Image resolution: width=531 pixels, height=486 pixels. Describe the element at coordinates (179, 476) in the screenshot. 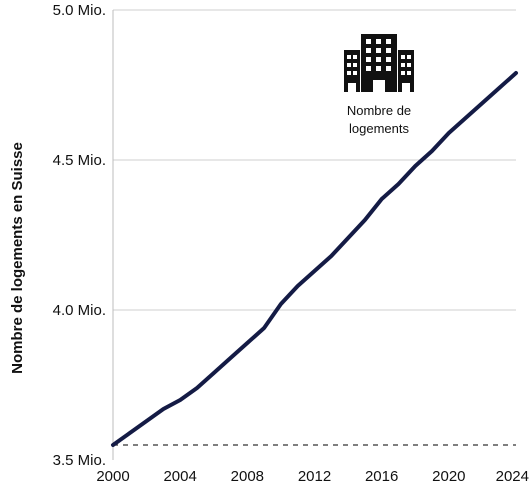

I see `x-tick-label: 2004` at that location.